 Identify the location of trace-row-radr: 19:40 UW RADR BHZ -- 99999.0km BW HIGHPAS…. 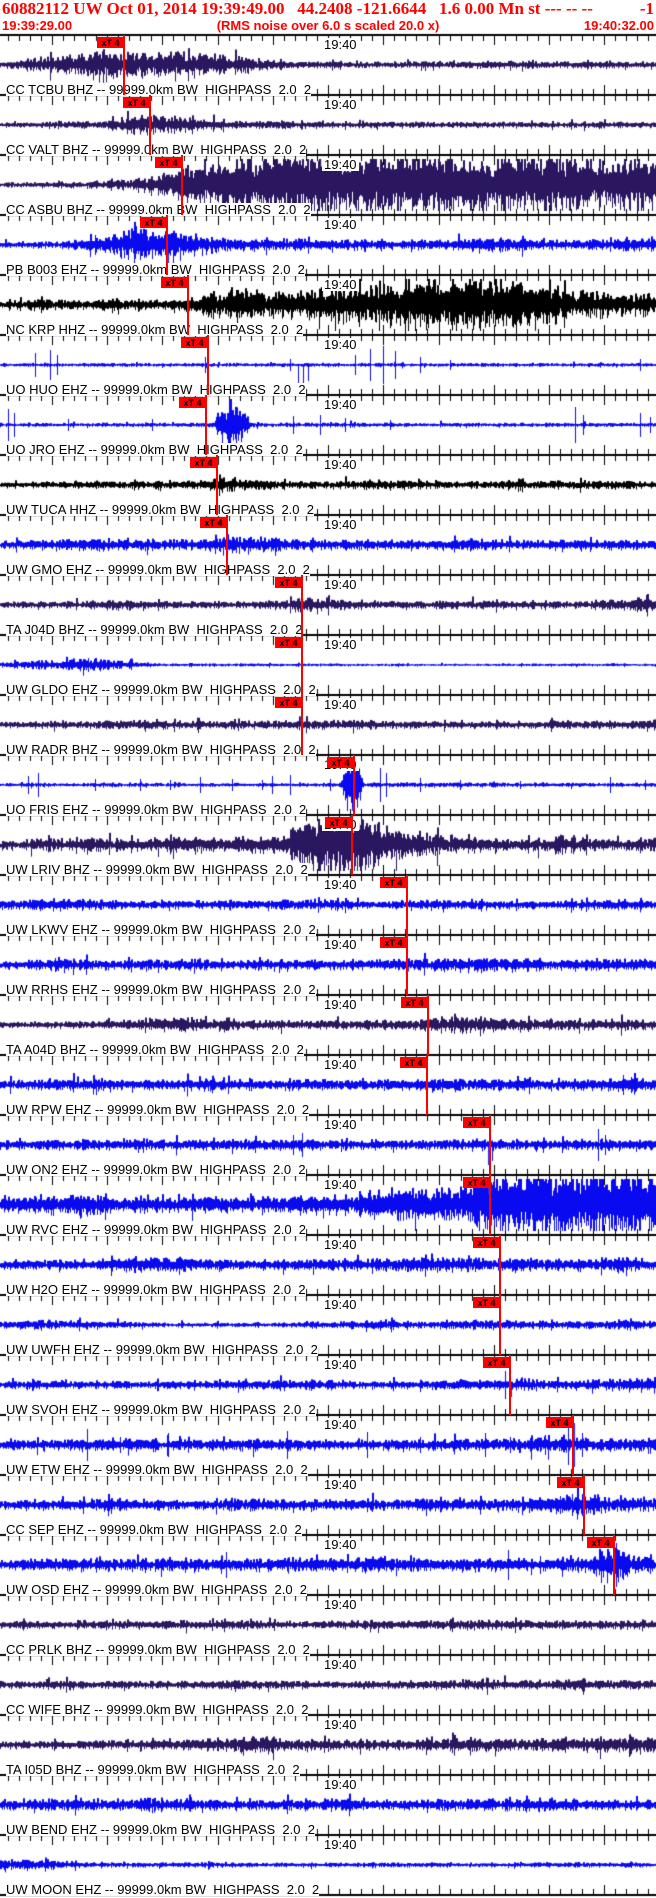
(328, 725).